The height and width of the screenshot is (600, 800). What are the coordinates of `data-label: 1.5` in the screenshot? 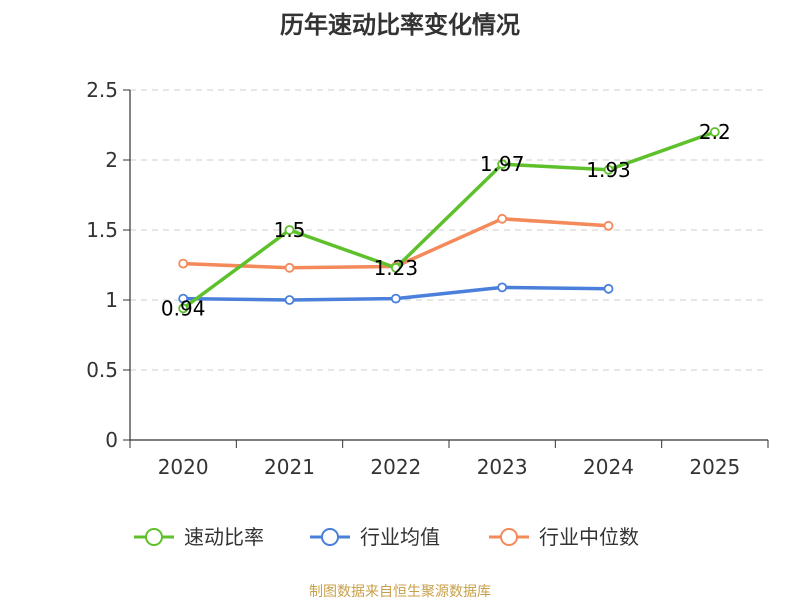 It's located at (290, 230).